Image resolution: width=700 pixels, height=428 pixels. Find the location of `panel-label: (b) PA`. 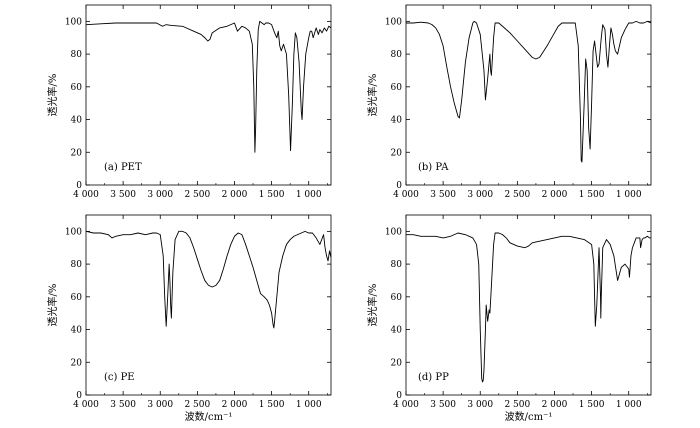

panel-label: (b) PA is located at coordinates (433, 167).